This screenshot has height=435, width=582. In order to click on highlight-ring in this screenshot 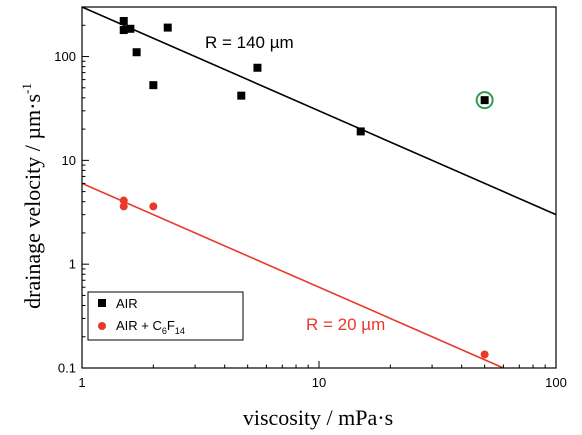, I will do `click(484, 100)`.